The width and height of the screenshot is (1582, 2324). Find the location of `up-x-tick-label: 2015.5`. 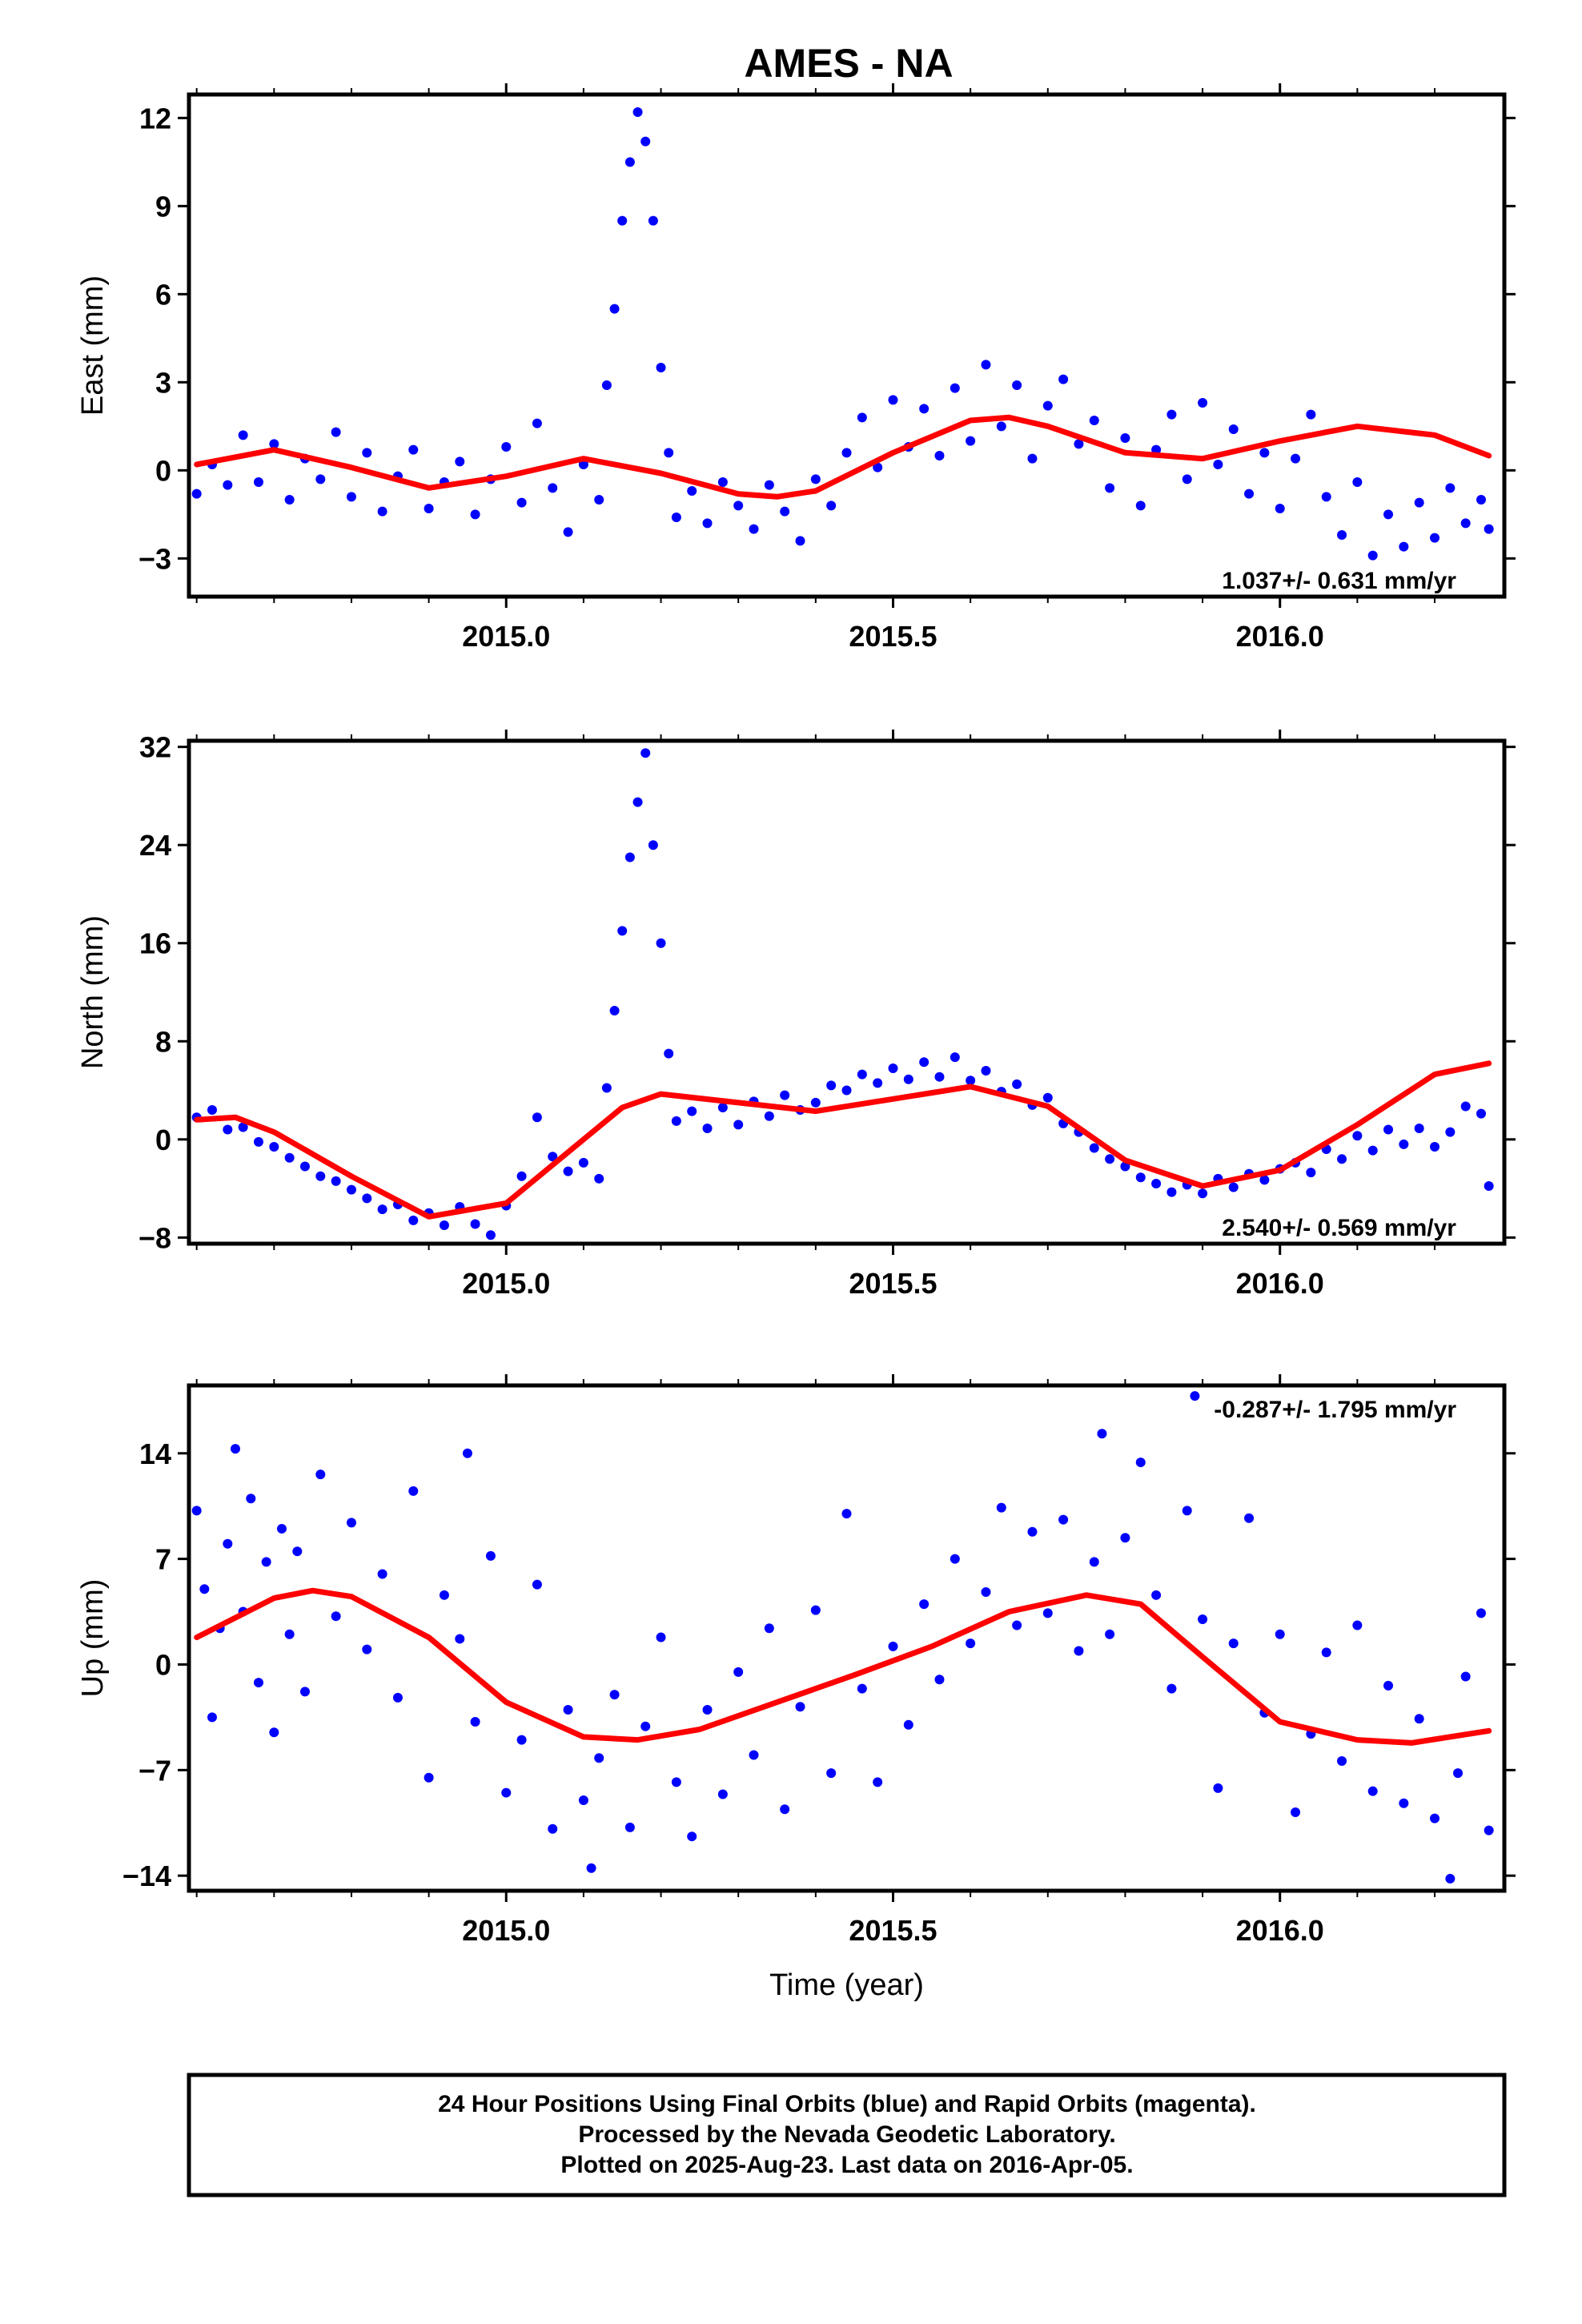

up-x-tick-label: 2015.5 is located at coordinates (893, 1930).